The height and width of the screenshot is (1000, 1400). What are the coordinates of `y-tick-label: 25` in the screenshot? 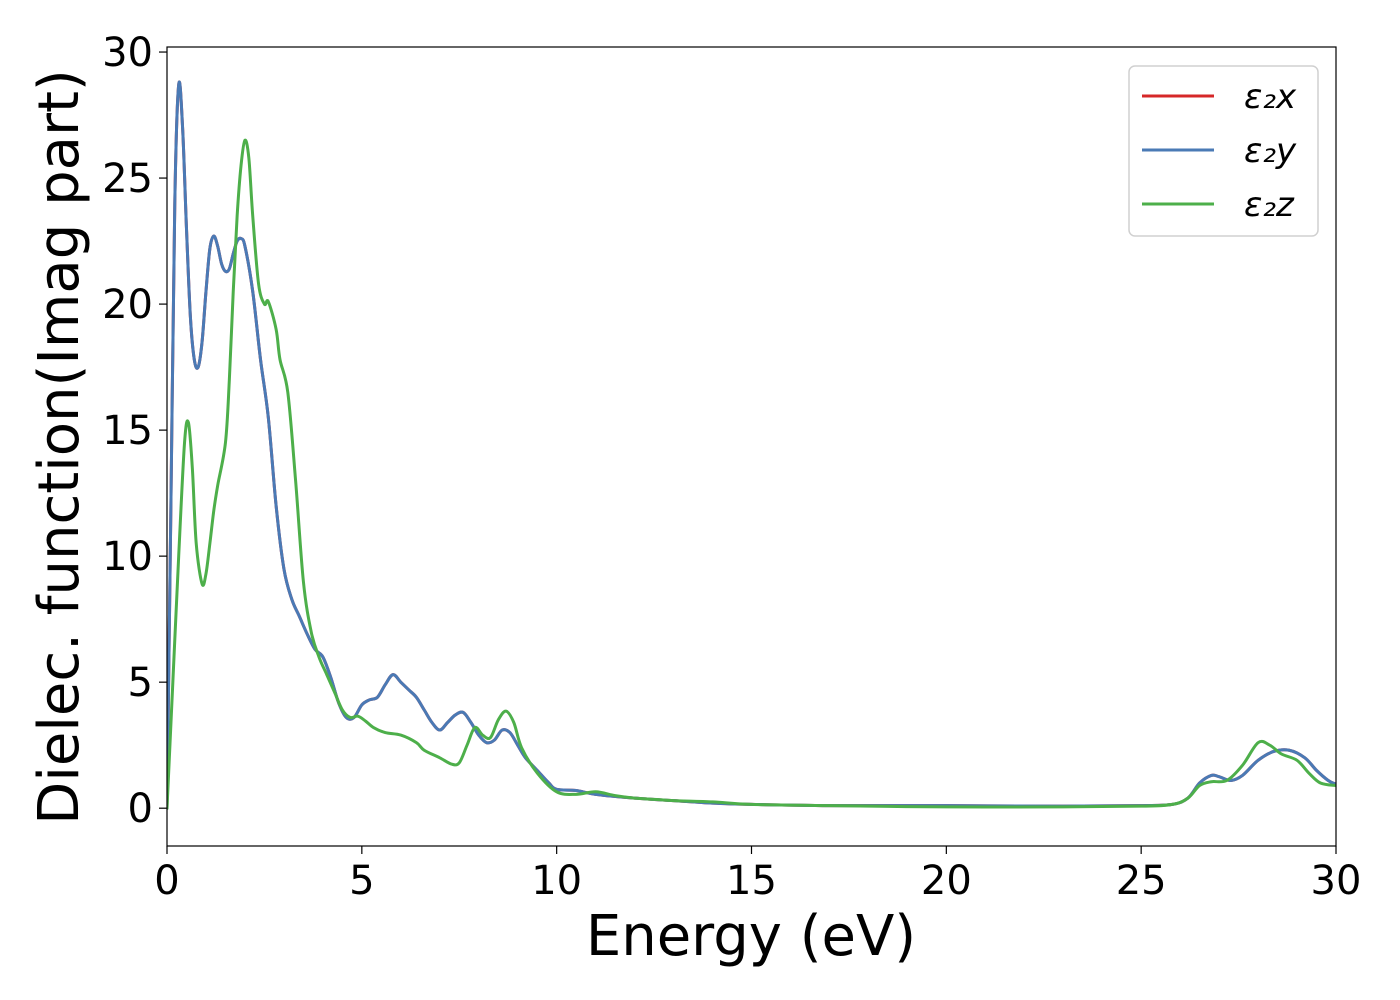 It's located at (127, 179).